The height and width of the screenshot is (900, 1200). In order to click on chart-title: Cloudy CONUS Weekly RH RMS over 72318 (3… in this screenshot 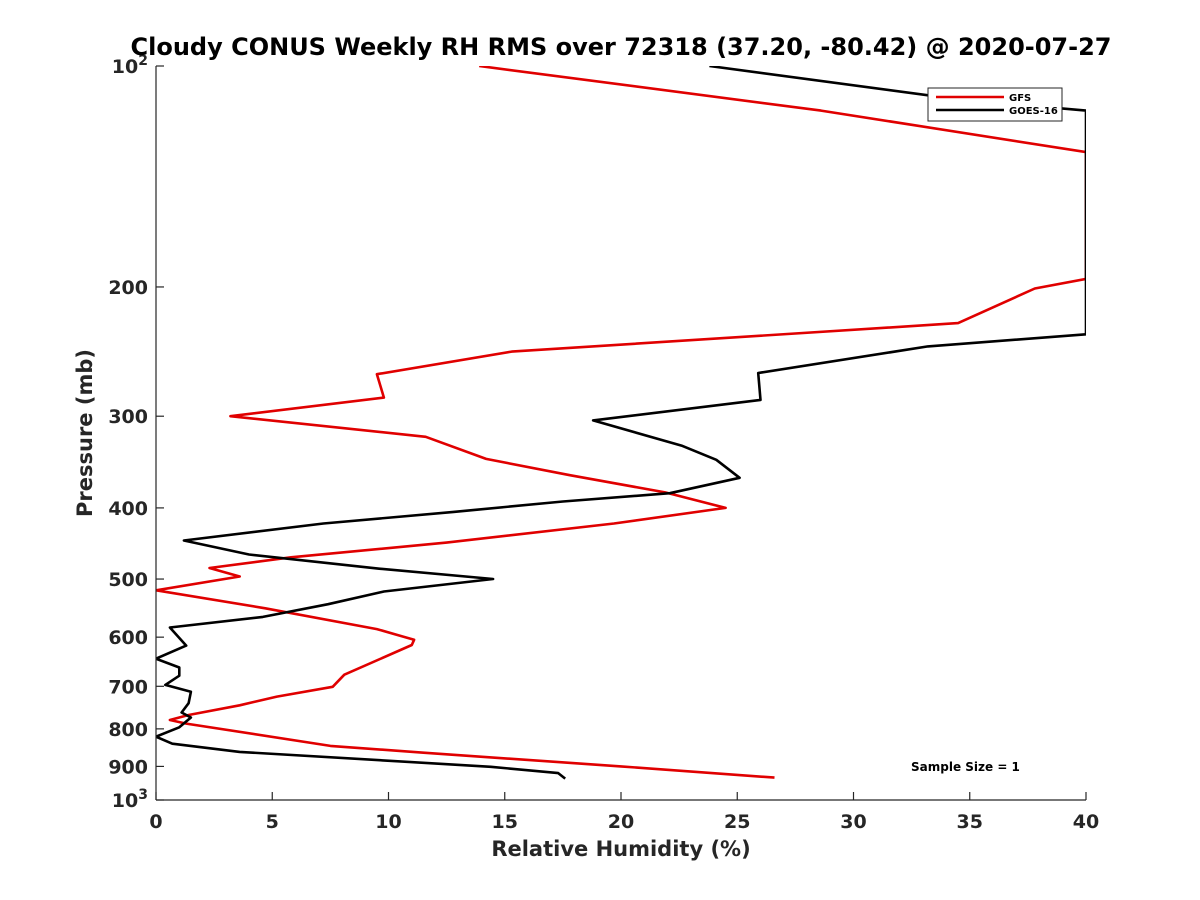, I will do `click(621, 47)`.